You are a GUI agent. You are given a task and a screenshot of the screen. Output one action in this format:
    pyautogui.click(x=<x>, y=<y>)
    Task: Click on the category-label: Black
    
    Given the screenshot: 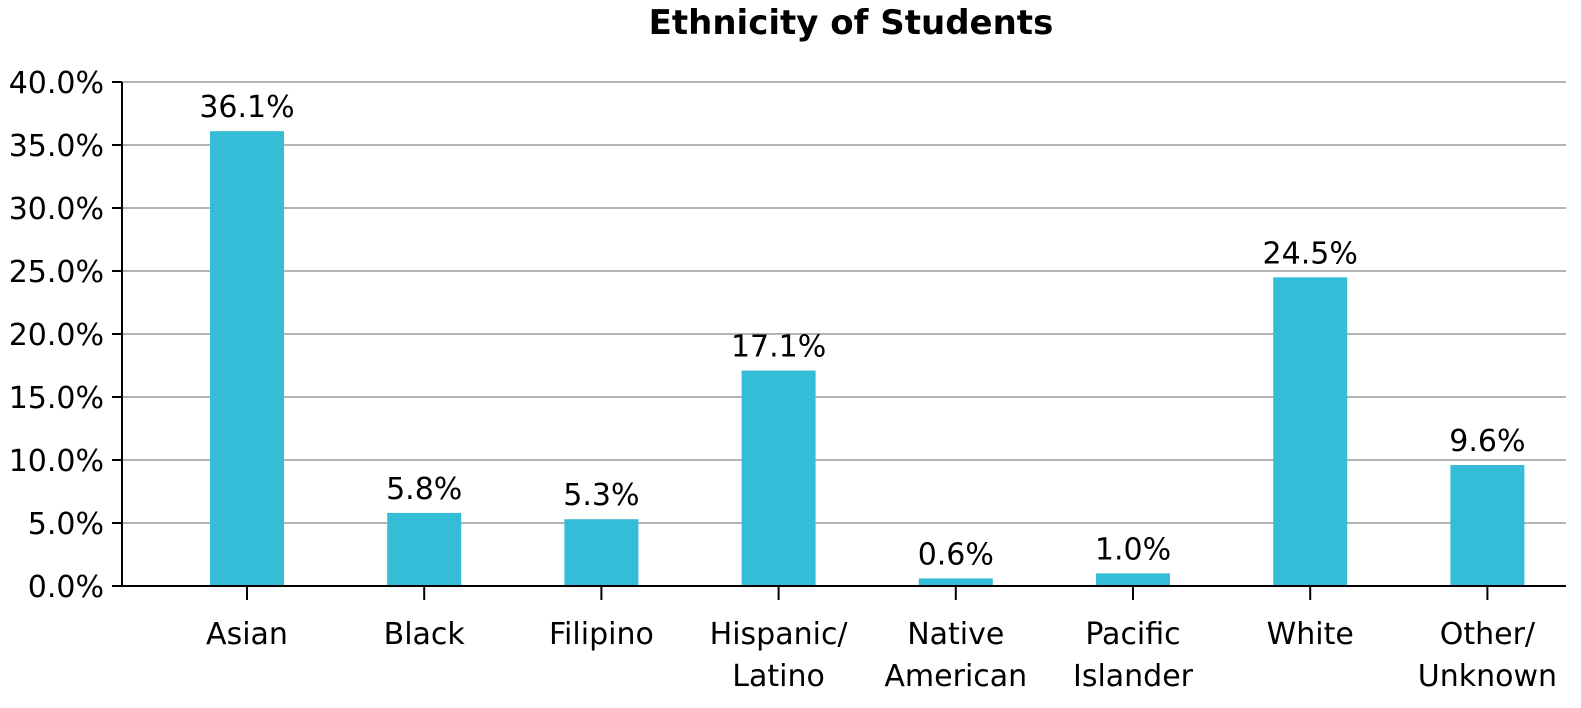 What is the action you would take?
    pyautogui.click(x=425, y=634)
    